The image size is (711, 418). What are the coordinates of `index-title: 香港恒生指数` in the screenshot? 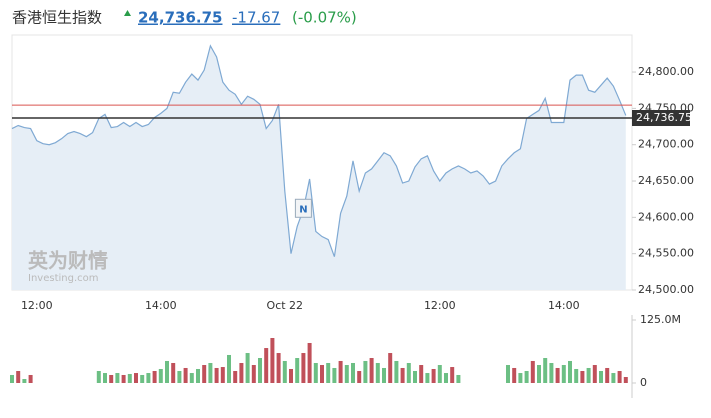 It's located at (57, 18).